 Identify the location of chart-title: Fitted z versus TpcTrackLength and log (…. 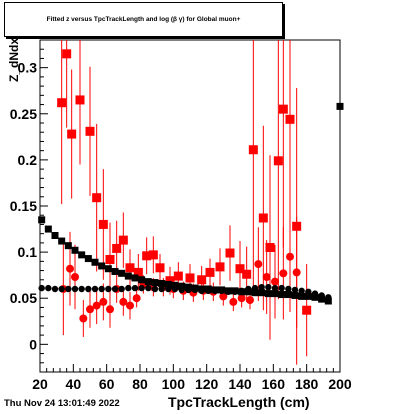
(143, 19).